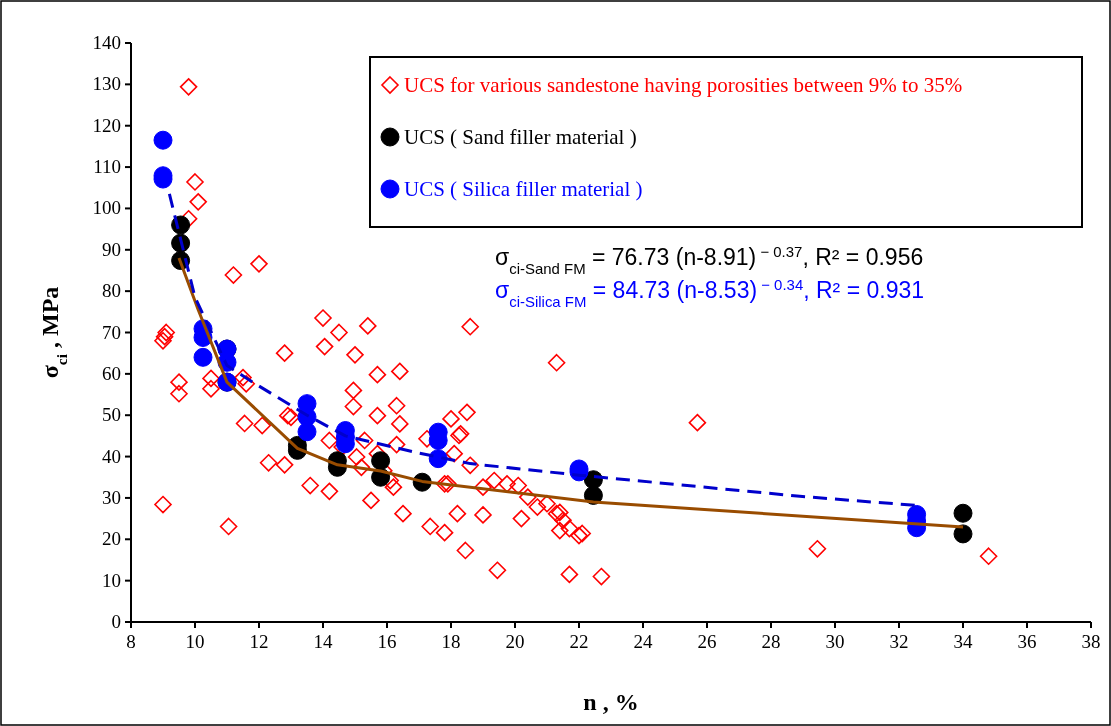  Describe the element at coordinates (111, 580) in the screenshot. I see `y-tick-label: 10` at that location.